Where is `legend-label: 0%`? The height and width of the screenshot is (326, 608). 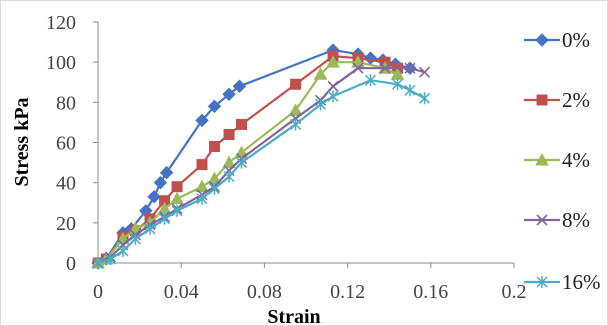 legend-label: 0% is located at coordinates (576, 40).